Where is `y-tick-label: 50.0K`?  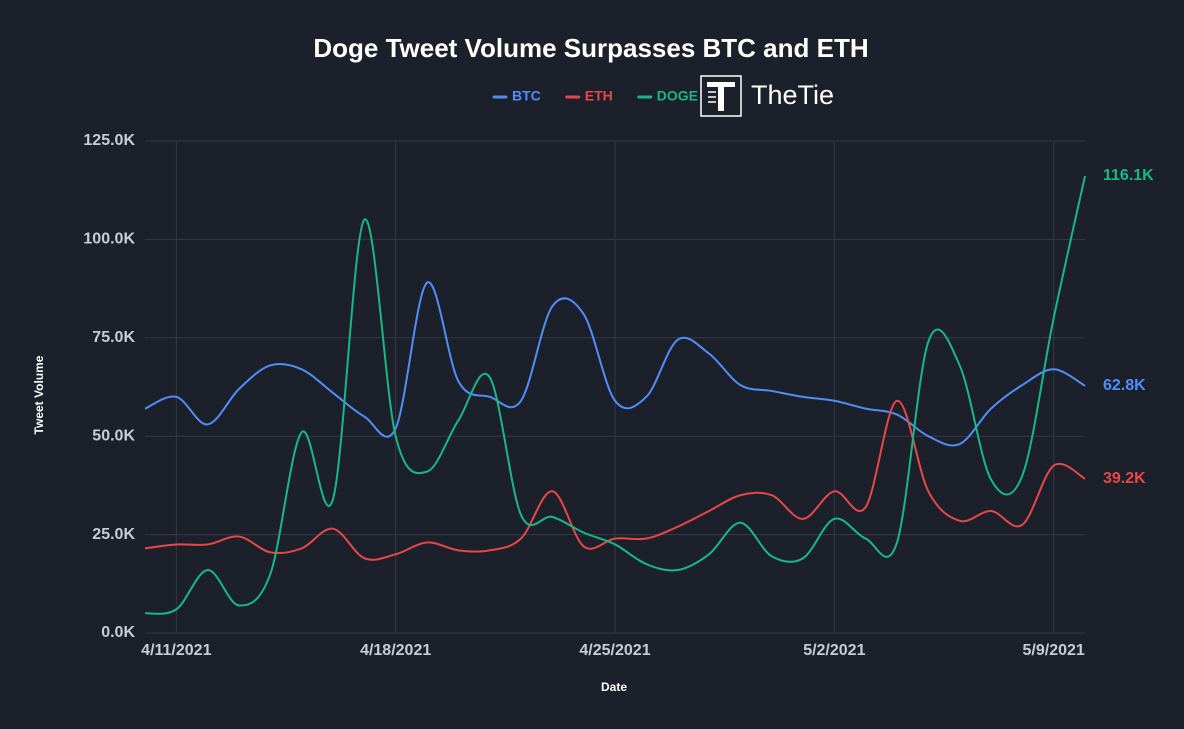
y-tick-label: 50.0K is located at coordinates (113, 435).